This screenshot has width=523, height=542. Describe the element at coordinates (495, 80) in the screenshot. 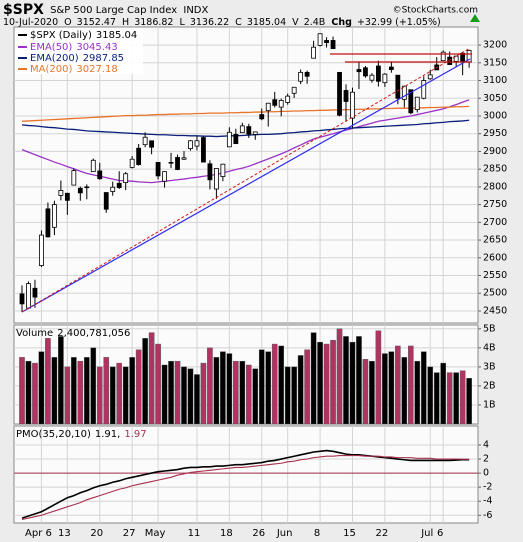

I see `y-tick-label: 3100` at that location.